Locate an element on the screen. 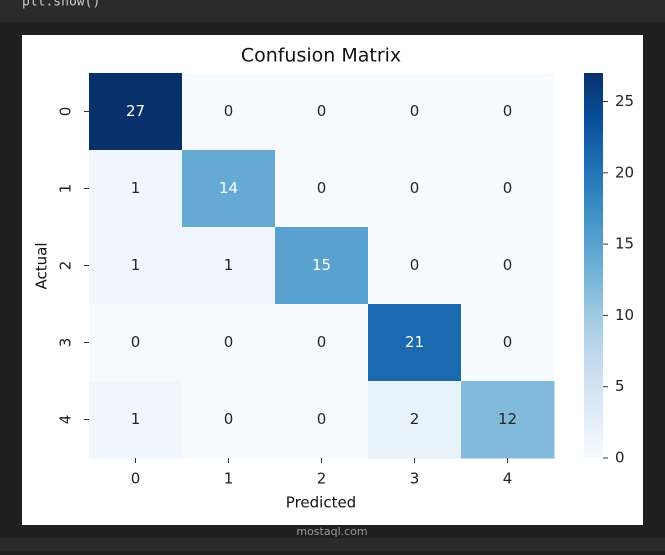 The image size is (665, 555). colorbar-tick-label: 15 is located at coordinates (624, 244).